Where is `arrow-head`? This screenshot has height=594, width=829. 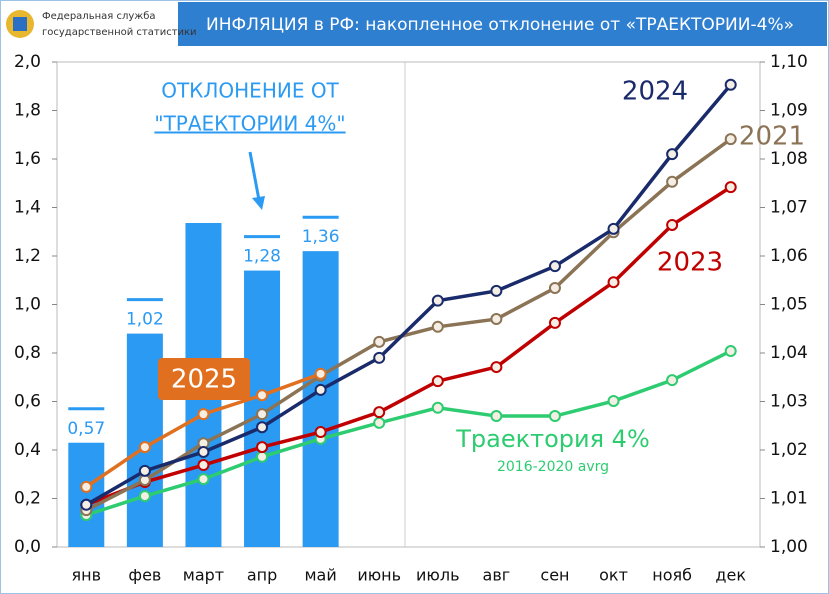
arrow-head is located at coordinates (258, 203).